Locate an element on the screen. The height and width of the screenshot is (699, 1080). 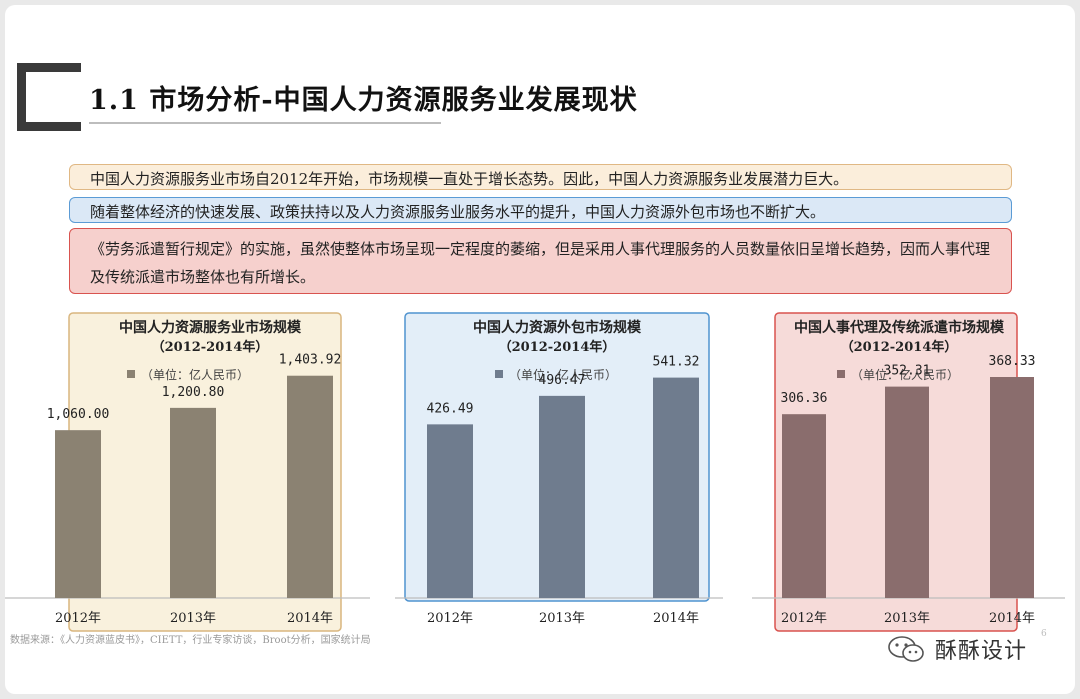
data-label: 426.49 is located at coordinates (450, 408).